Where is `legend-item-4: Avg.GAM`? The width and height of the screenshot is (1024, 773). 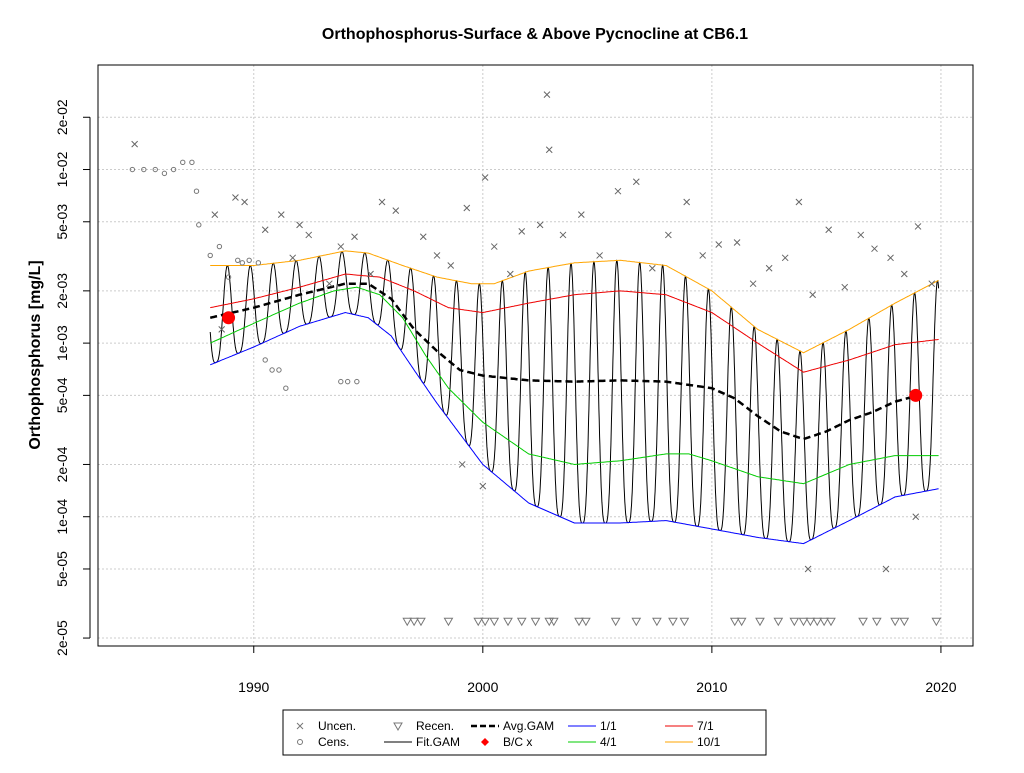 legend-item-4: Avg.GAM is located at coordinates (512, 726).